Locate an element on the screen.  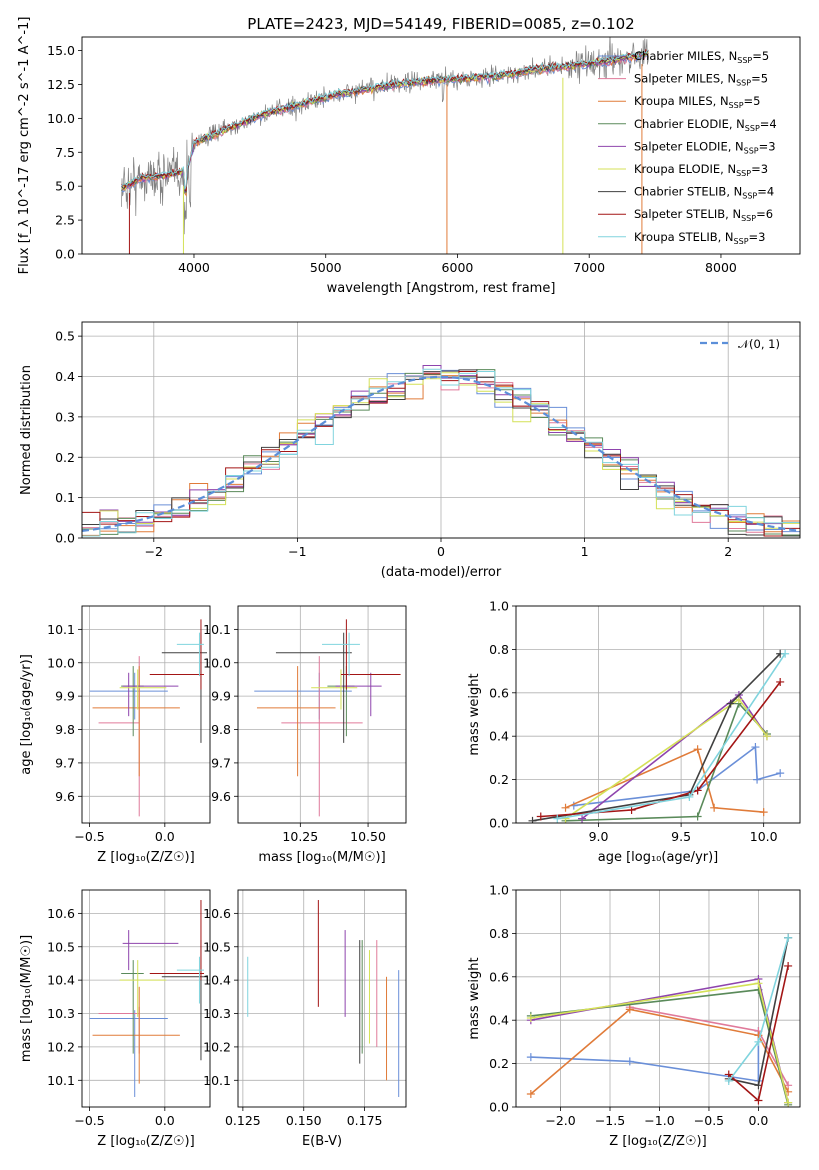
x-tick-label: −1.5 is located at coordinates (610, 1120).